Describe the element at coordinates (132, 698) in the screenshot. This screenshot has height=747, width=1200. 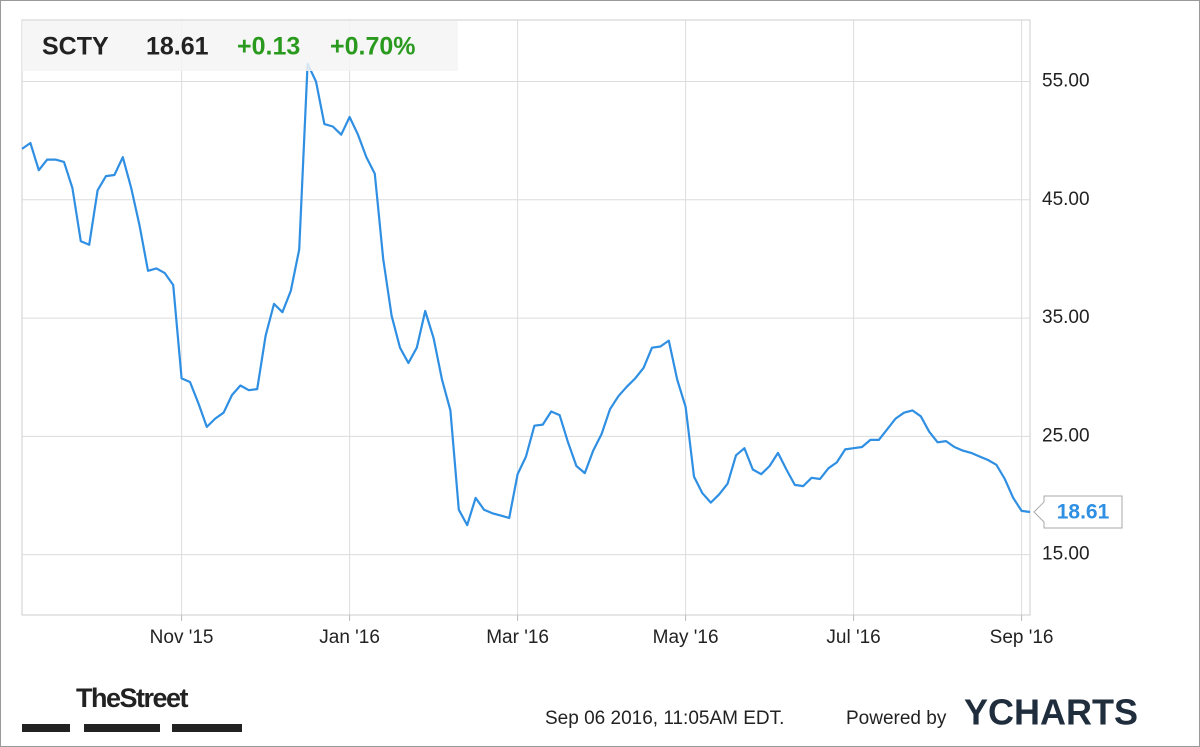
I see `publisher: TheStreet` at that location.